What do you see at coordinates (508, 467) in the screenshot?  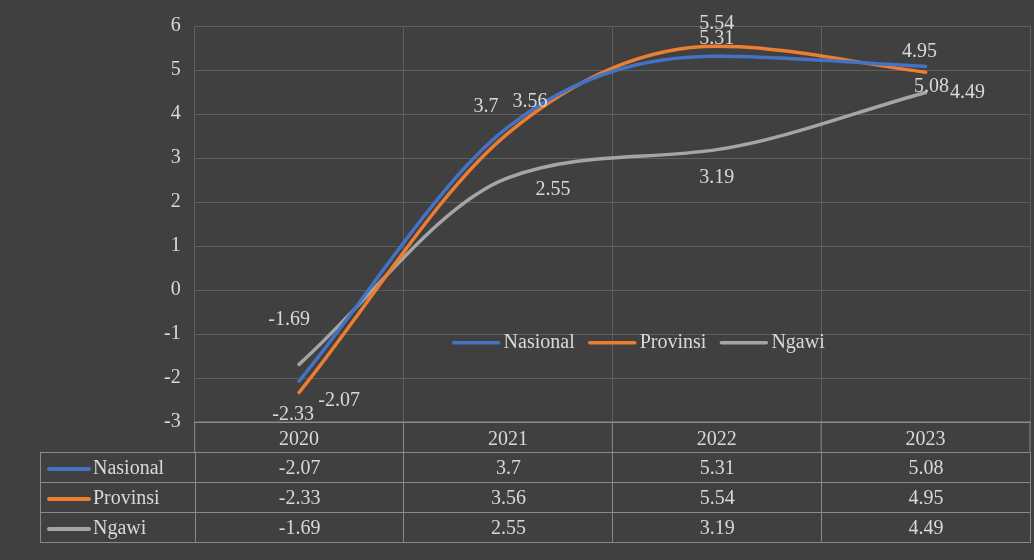 I see `data-label: 3.7` at bounding box center [508, 467].